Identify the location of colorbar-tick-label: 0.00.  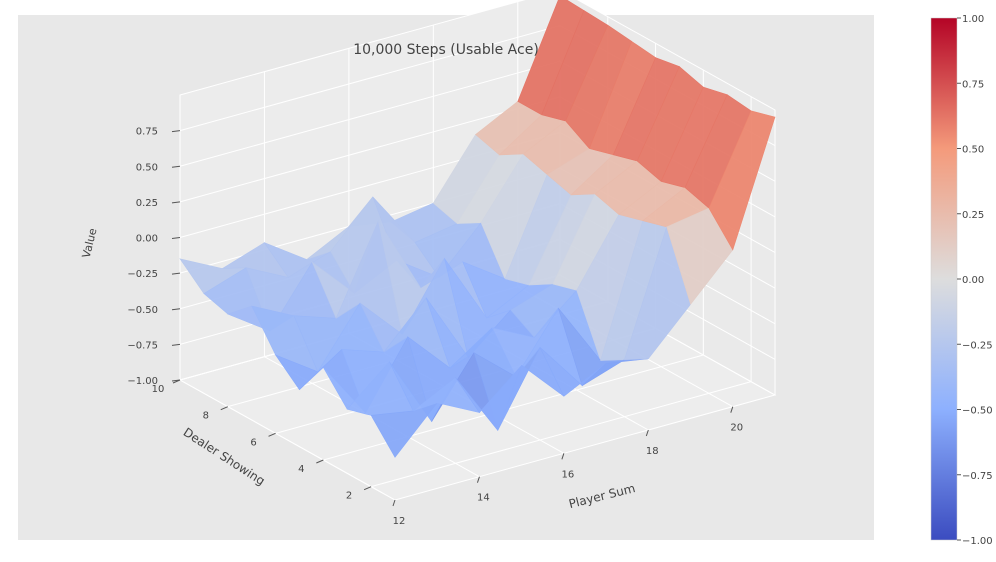
(973, 280).